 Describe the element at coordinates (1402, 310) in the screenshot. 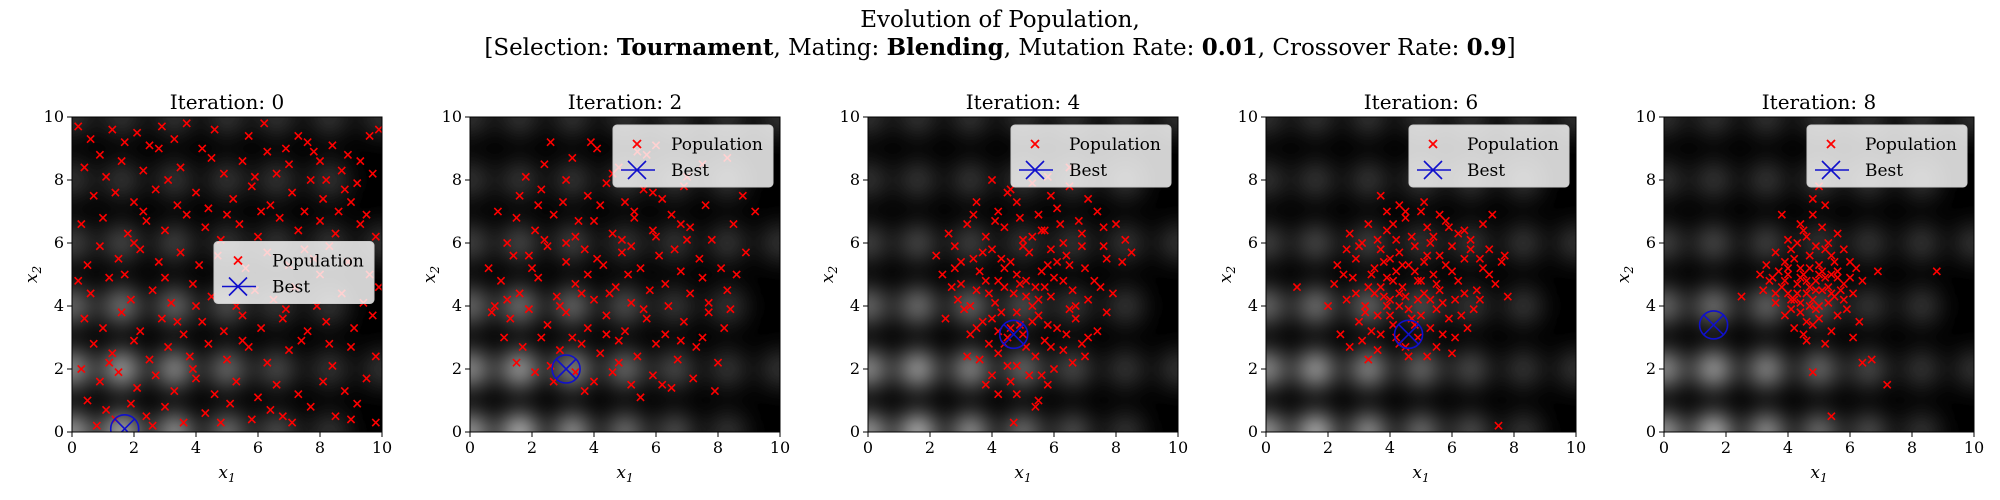

I see `population-series` at that location.